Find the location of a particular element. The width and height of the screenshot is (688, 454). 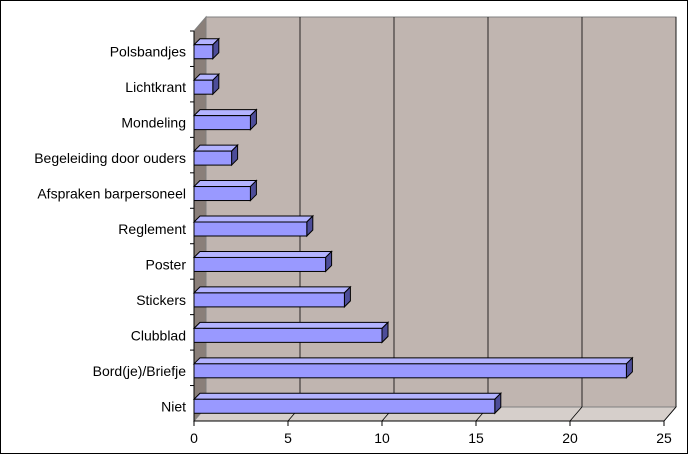

category-label: Bord(je)/Briefje is located at coordinates (140, 371).